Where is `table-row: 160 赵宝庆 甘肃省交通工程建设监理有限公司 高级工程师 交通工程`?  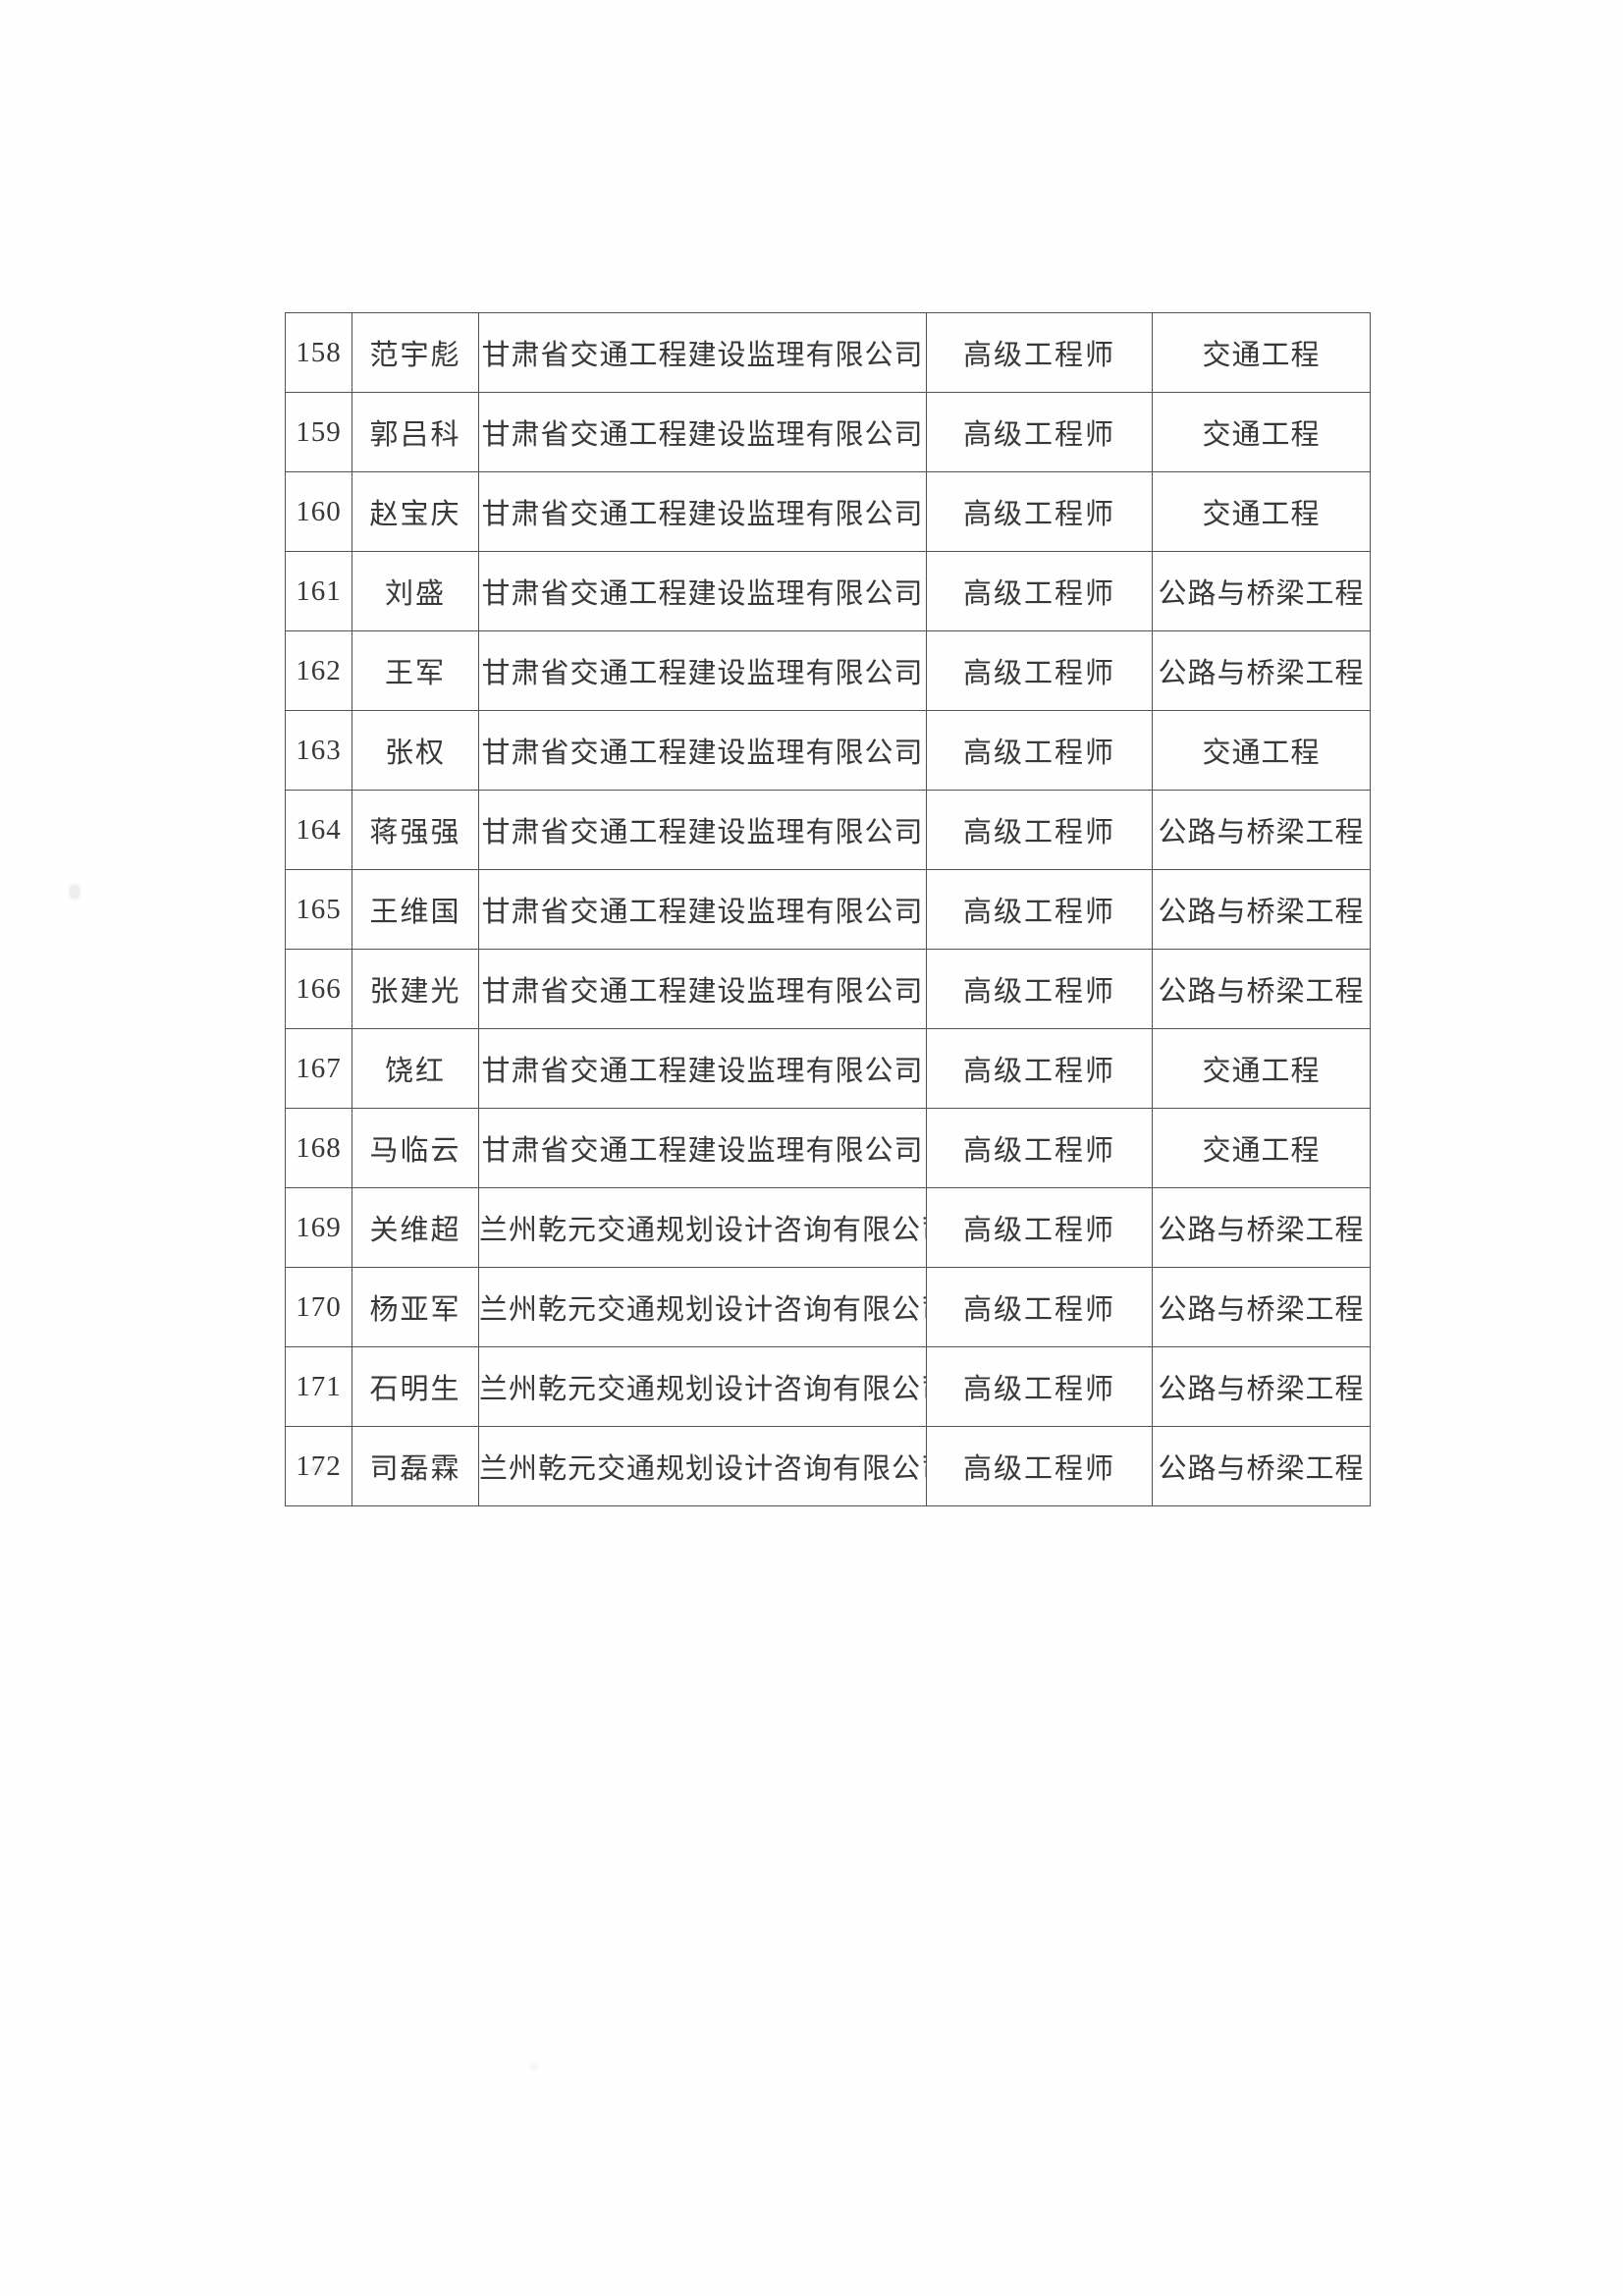
table-row: 160 赵宝庆 甘肃省交通工程建设监理有限公司 高级工程师 交通工程 is located at coordinates (828, 511).